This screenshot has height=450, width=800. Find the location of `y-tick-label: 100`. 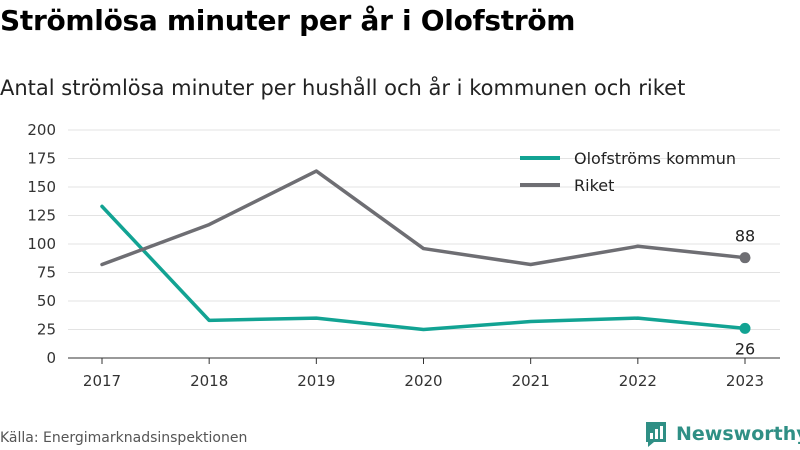

y-tick-label: 100 is located at coordinates (41, 244).